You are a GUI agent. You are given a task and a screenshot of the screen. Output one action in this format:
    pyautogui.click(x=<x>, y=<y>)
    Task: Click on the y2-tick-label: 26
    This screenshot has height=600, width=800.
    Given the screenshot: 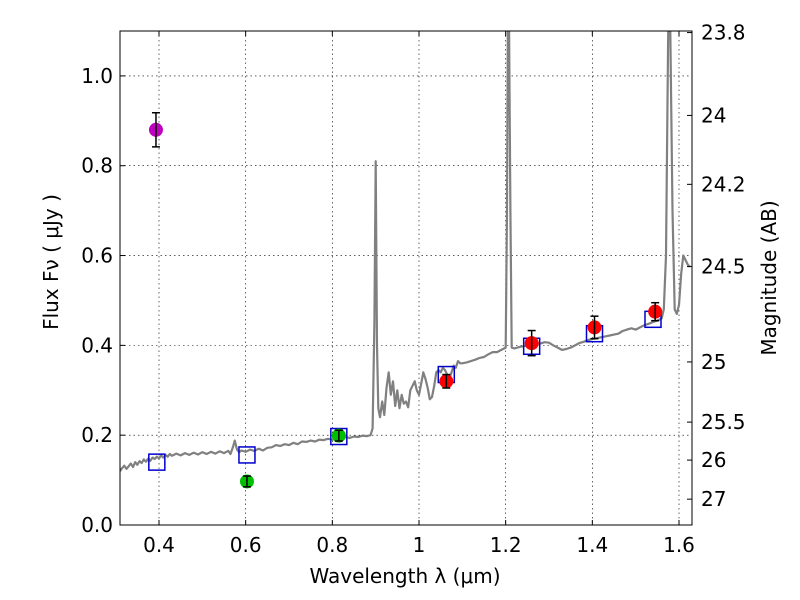 What is the action you would take?
    pyautogui.click(x=713, y=460)
    